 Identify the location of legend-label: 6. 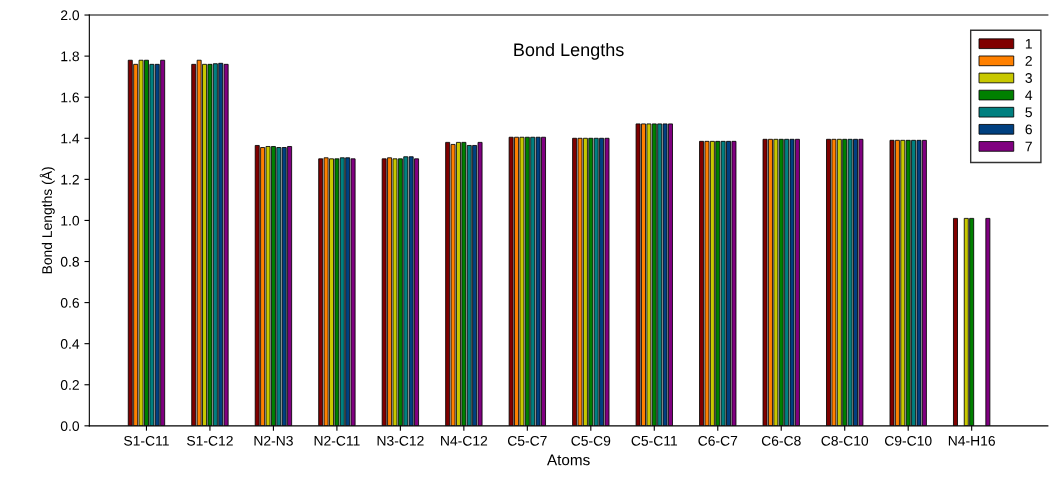
(1028, 129).